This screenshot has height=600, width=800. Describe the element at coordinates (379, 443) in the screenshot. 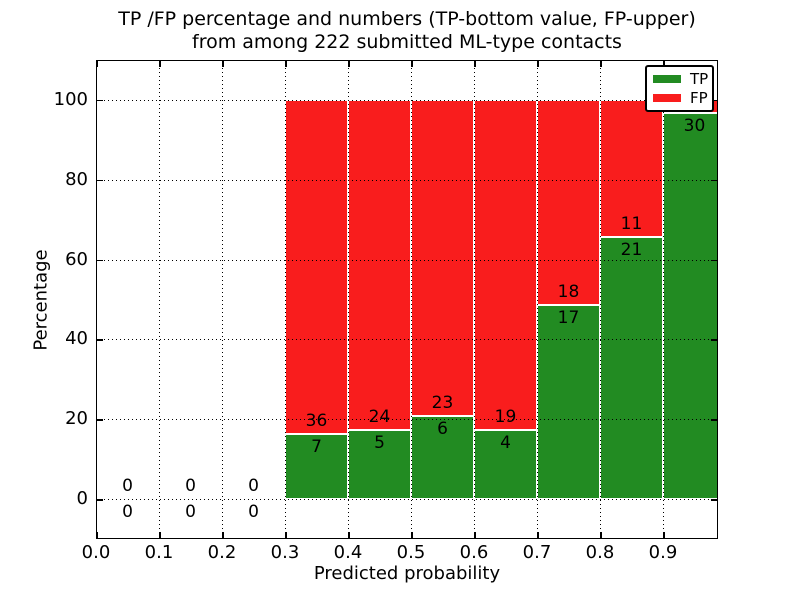

I see `bar-count-label-tp: 5` at that location.